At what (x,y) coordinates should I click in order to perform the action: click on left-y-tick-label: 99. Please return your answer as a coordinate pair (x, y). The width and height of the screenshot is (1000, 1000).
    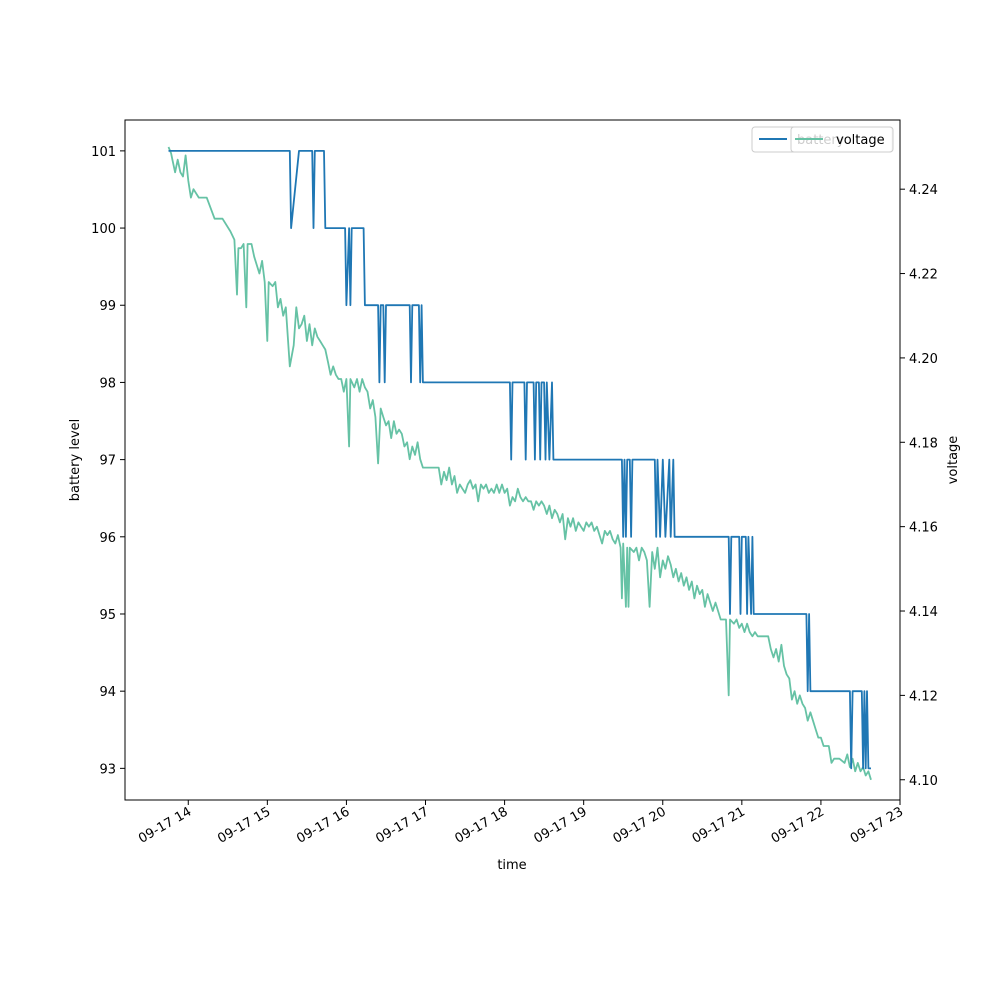
    Looking at the image, I should click on (107, 306).